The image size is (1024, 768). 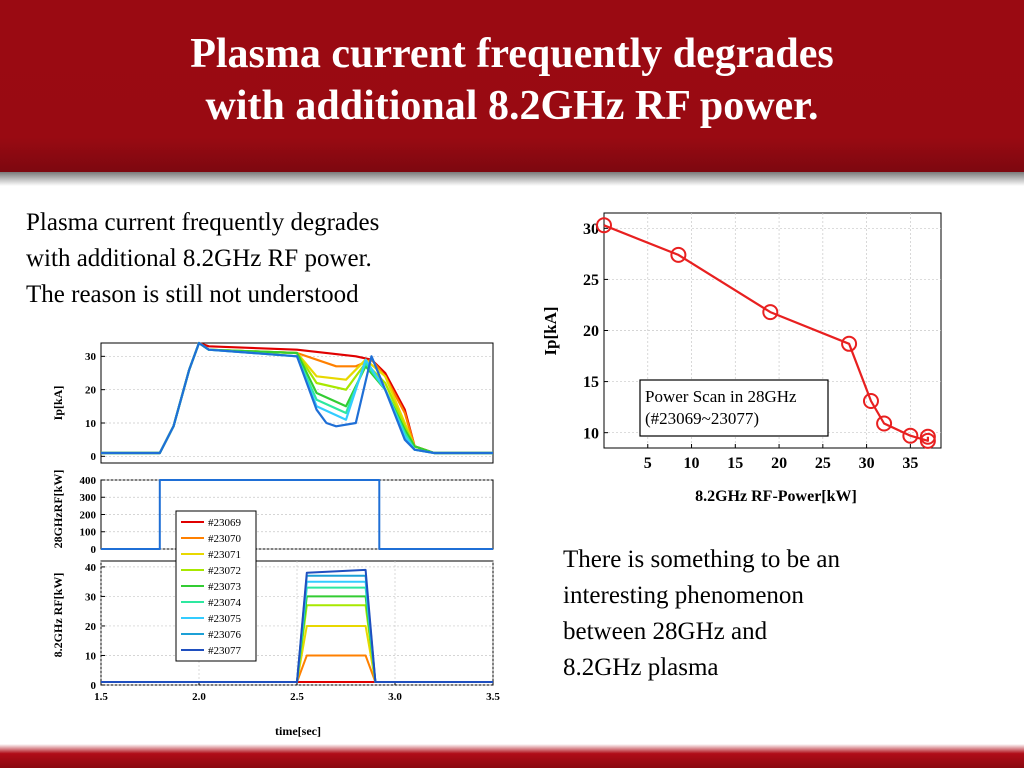 I want to click on slide-title-line-1: Plasma current frequently degrades, so click(x=512, y=54).